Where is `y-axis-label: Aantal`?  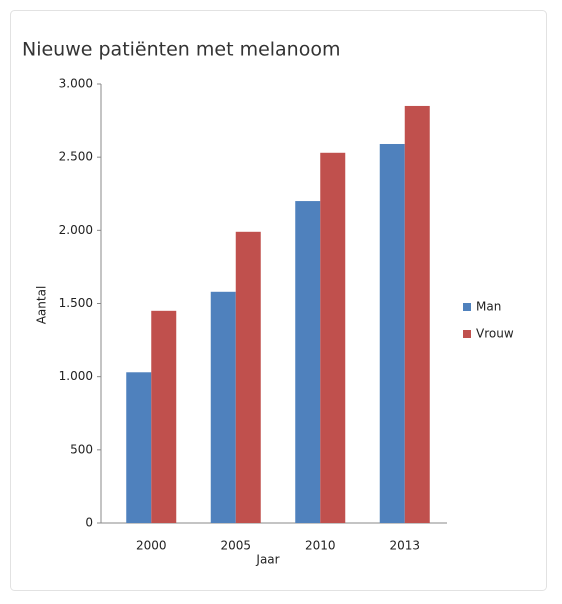
y-axis-label: Aantal is located at coordinates (42, 305).